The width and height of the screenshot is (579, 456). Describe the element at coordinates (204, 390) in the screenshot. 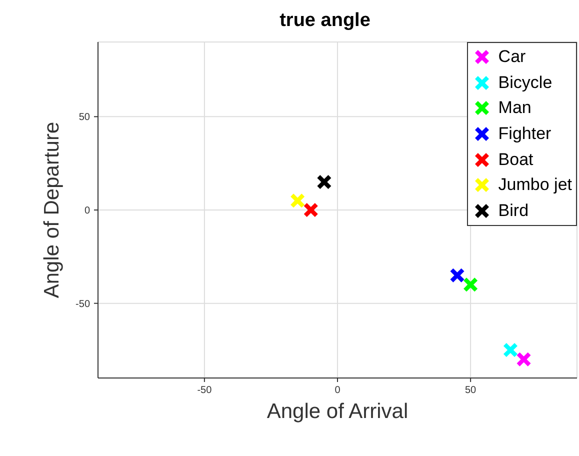

I see `x-tick-label: -50` at that location.